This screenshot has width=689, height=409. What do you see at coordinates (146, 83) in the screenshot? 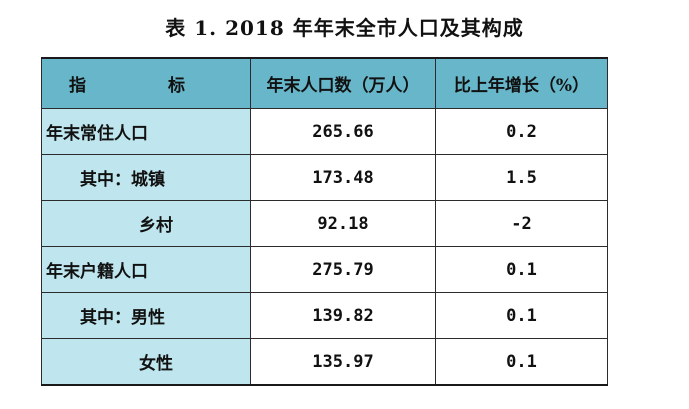
I see `header-indicator: 指 标` at bounding box center [146, 83].